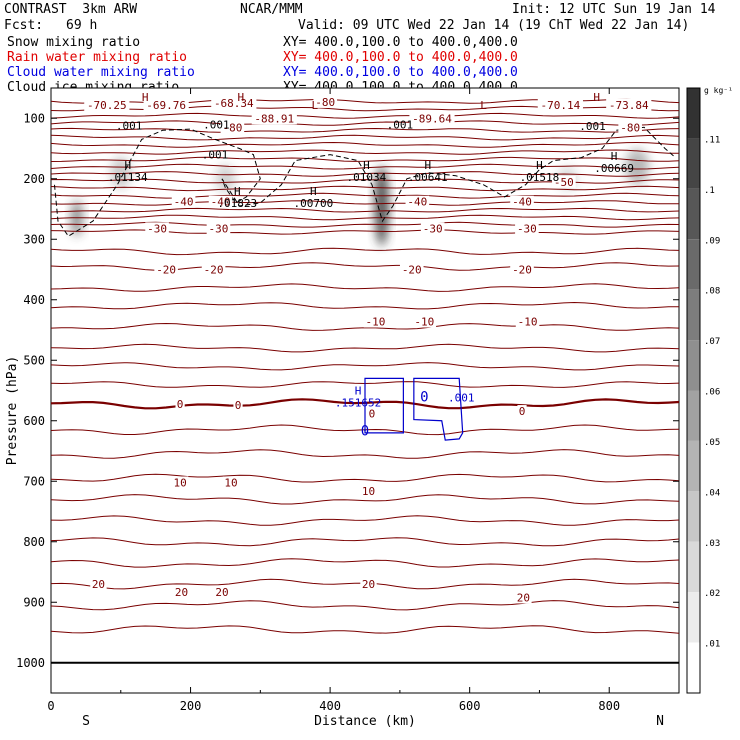 The height and width of the screenshot is (740, 740). I want to click on temperature-label: -73.84, so click(629, 105).